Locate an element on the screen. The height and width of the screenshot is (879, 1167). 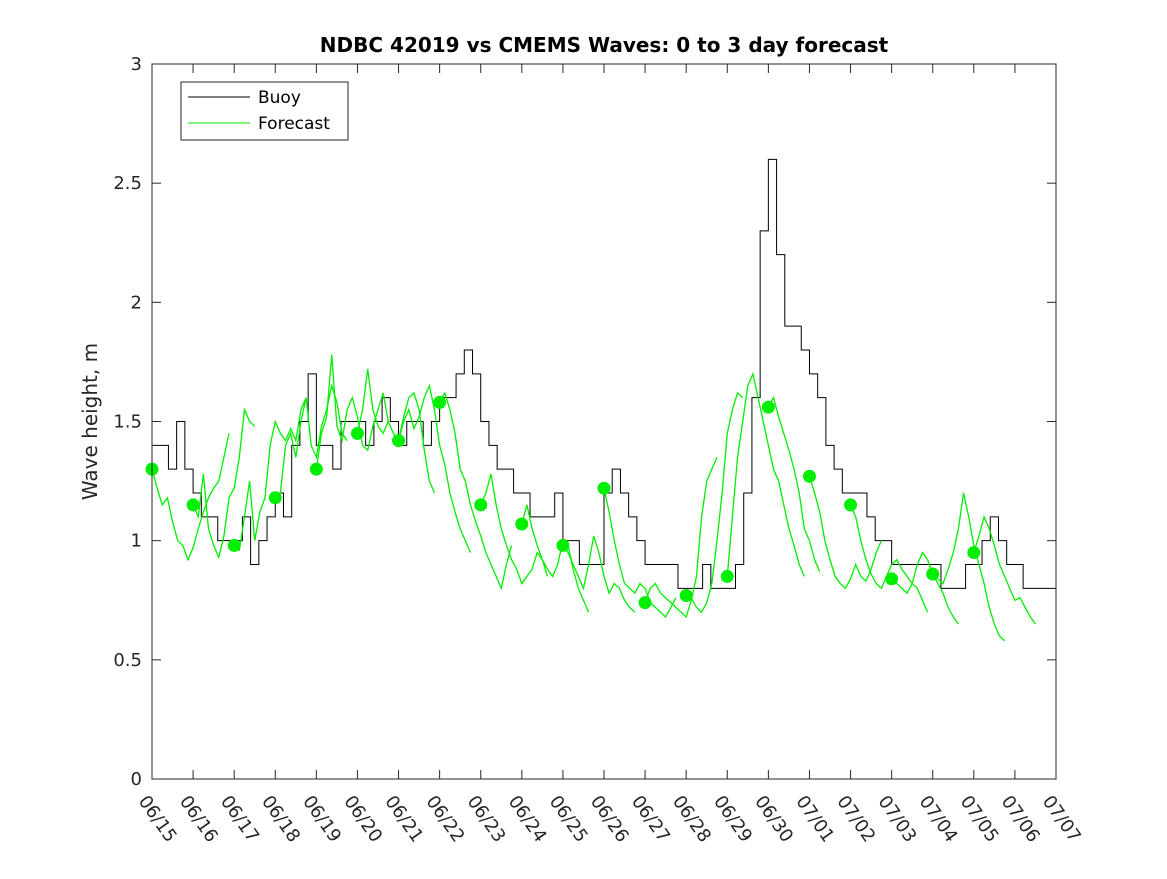
y-tick-label: 1 is located at coordinates (136, 541).